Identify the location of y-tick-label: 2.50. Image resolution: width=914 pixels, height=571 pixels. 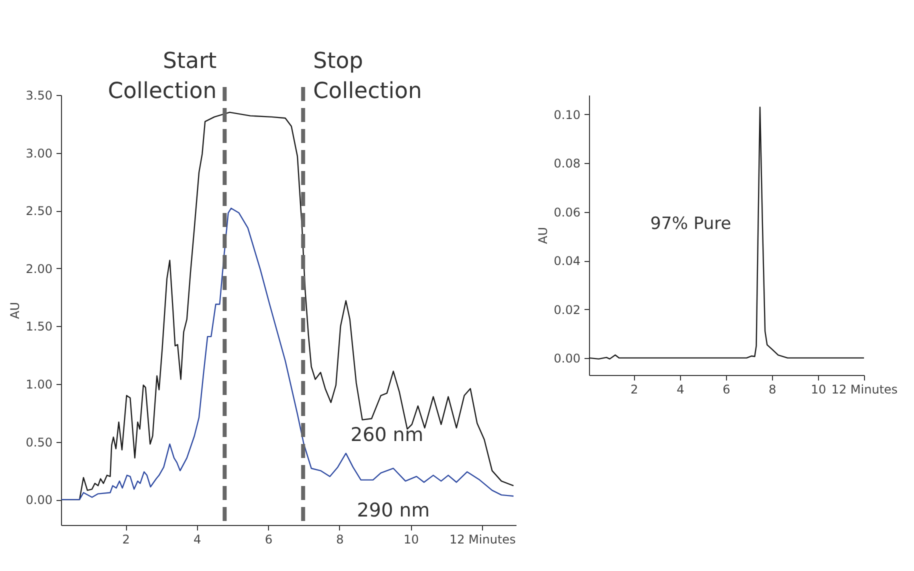
(39, 211).